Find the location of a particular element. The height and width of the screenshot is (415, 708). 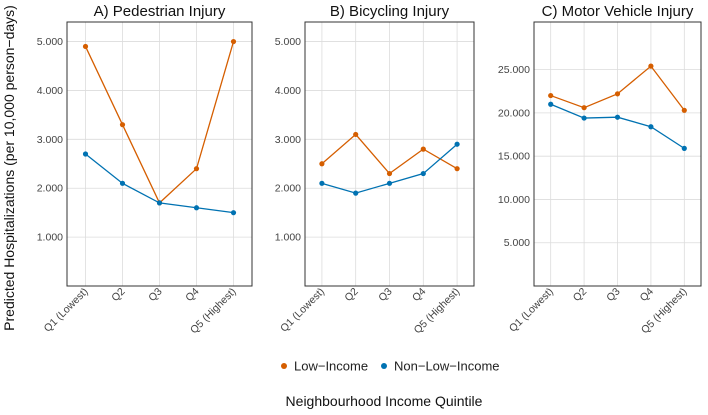

panel-title: A) Pedestrian Injury is located at coordinates (160, 11).